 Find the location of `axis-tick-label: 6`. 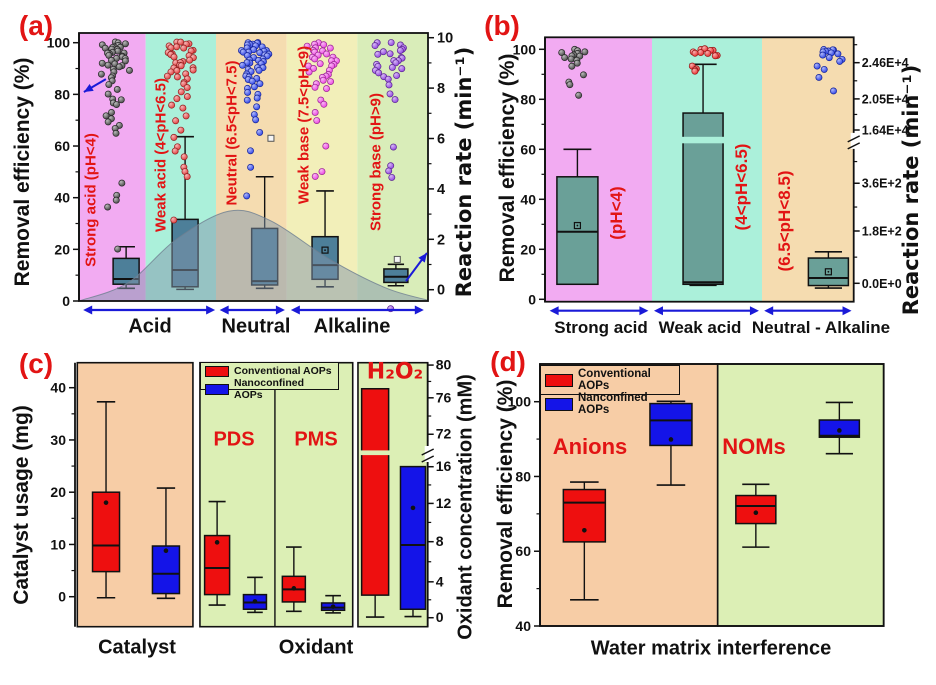

axis-tick-label: 6 is located at coordinates (441, 140).